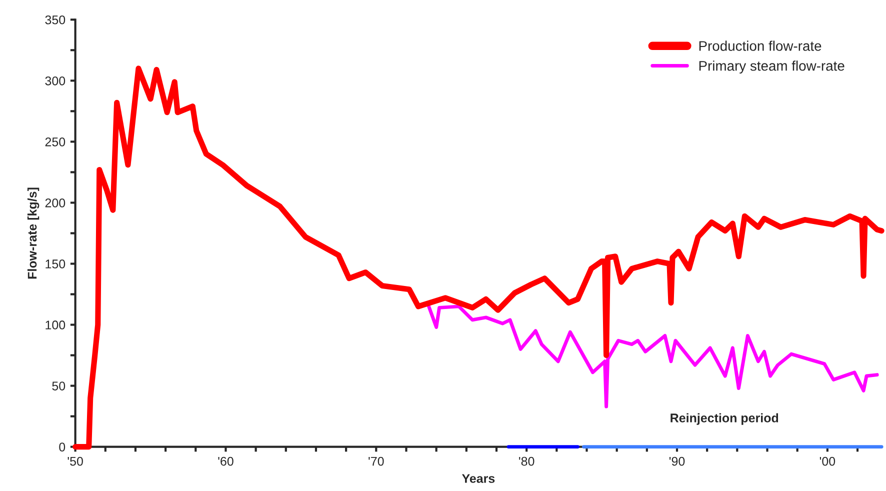 The width and height of the screenshot is (886, 491). What do you see at coordinates (55, 19) in the screenshot?
I see `y-tick-label: 350` at bounding box center [55, 19].